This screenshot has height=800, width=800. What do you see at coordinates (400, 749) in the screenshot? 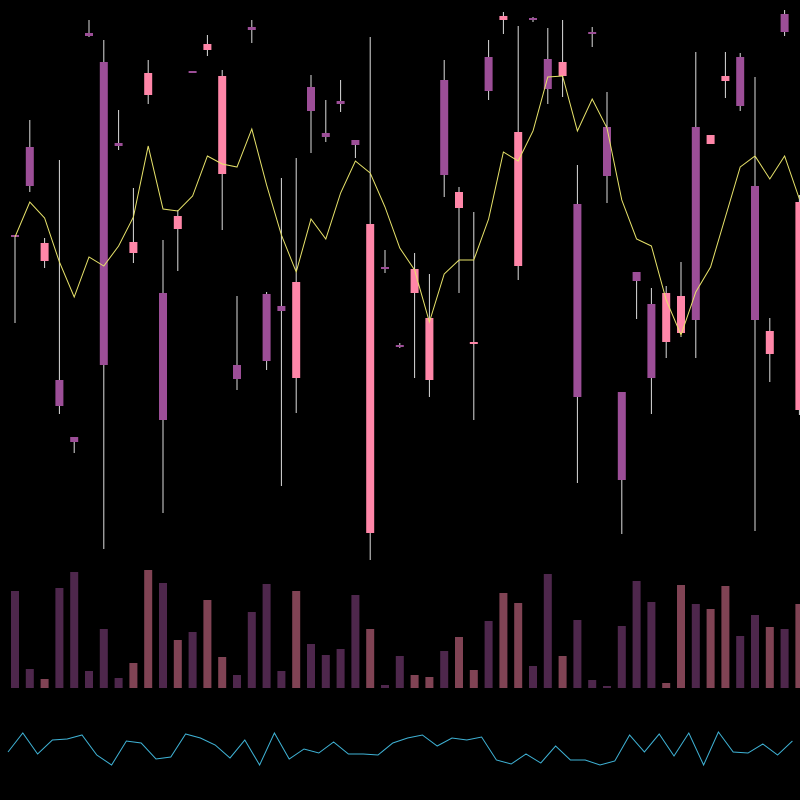
I see `oscillator-line` at bounding box center [400, 749].